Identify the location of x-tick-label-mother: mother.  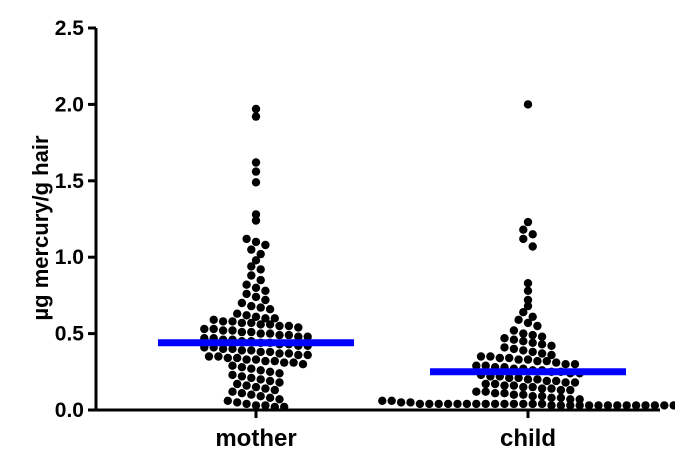
(255, 437).